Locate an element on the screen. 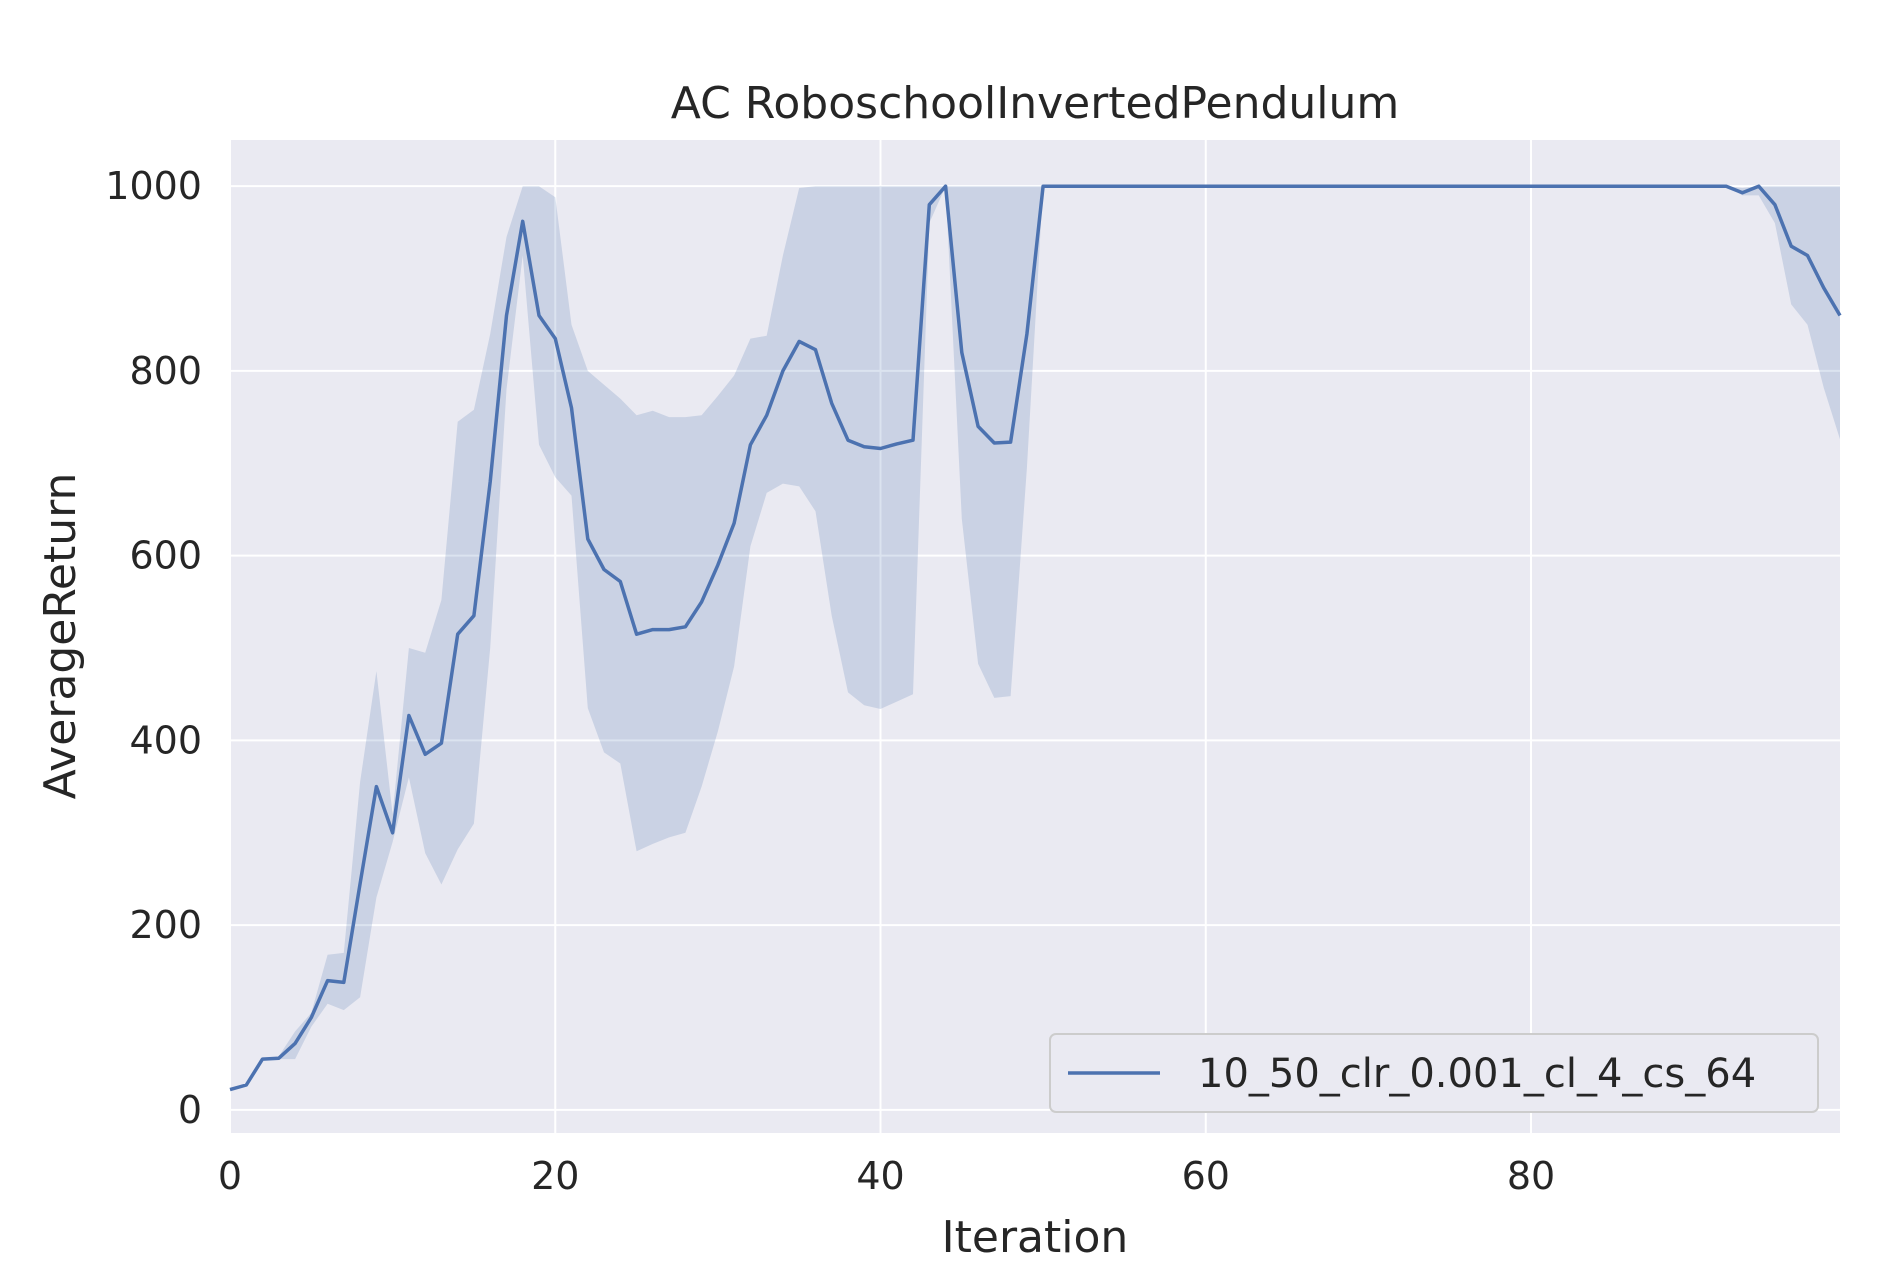 The height and width of the screenshot is (1262, 1890). y-tick-label: 400 is located at coordinates (165, 740).